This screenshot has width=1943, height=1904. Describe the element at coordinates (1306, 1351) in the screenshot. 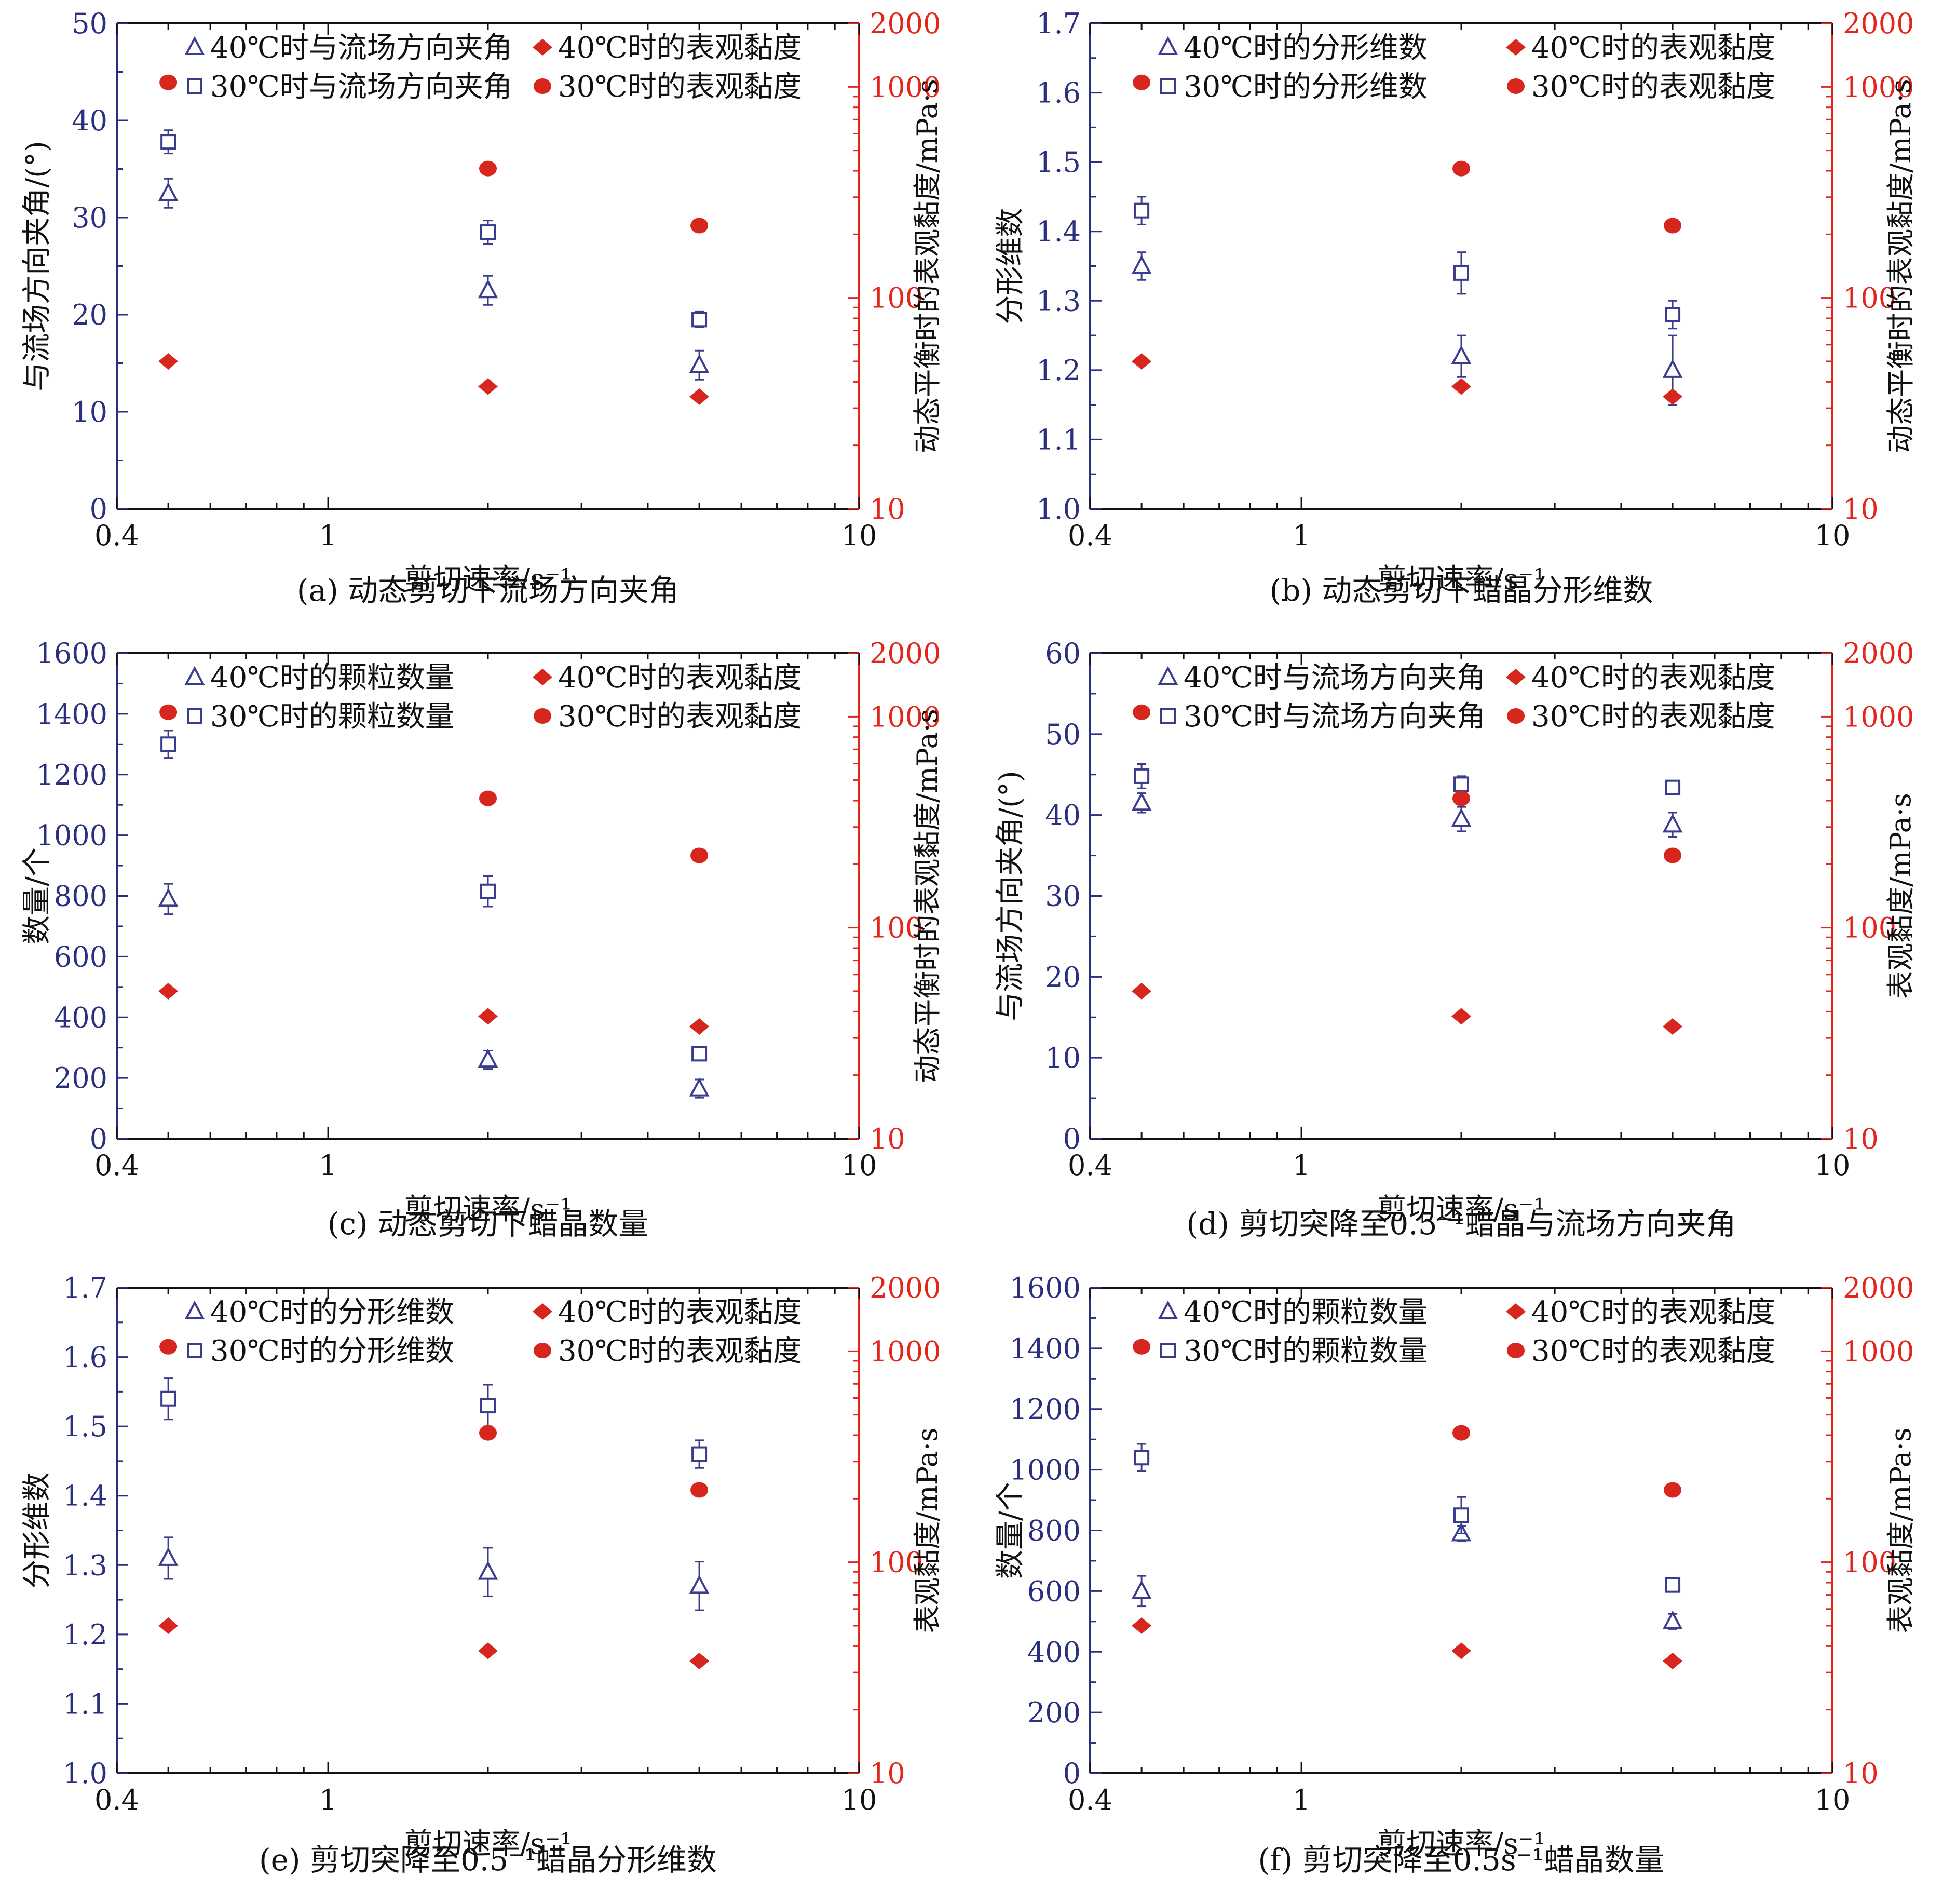

I see `legend-label: 30℃时的颗粒数量` at that location.